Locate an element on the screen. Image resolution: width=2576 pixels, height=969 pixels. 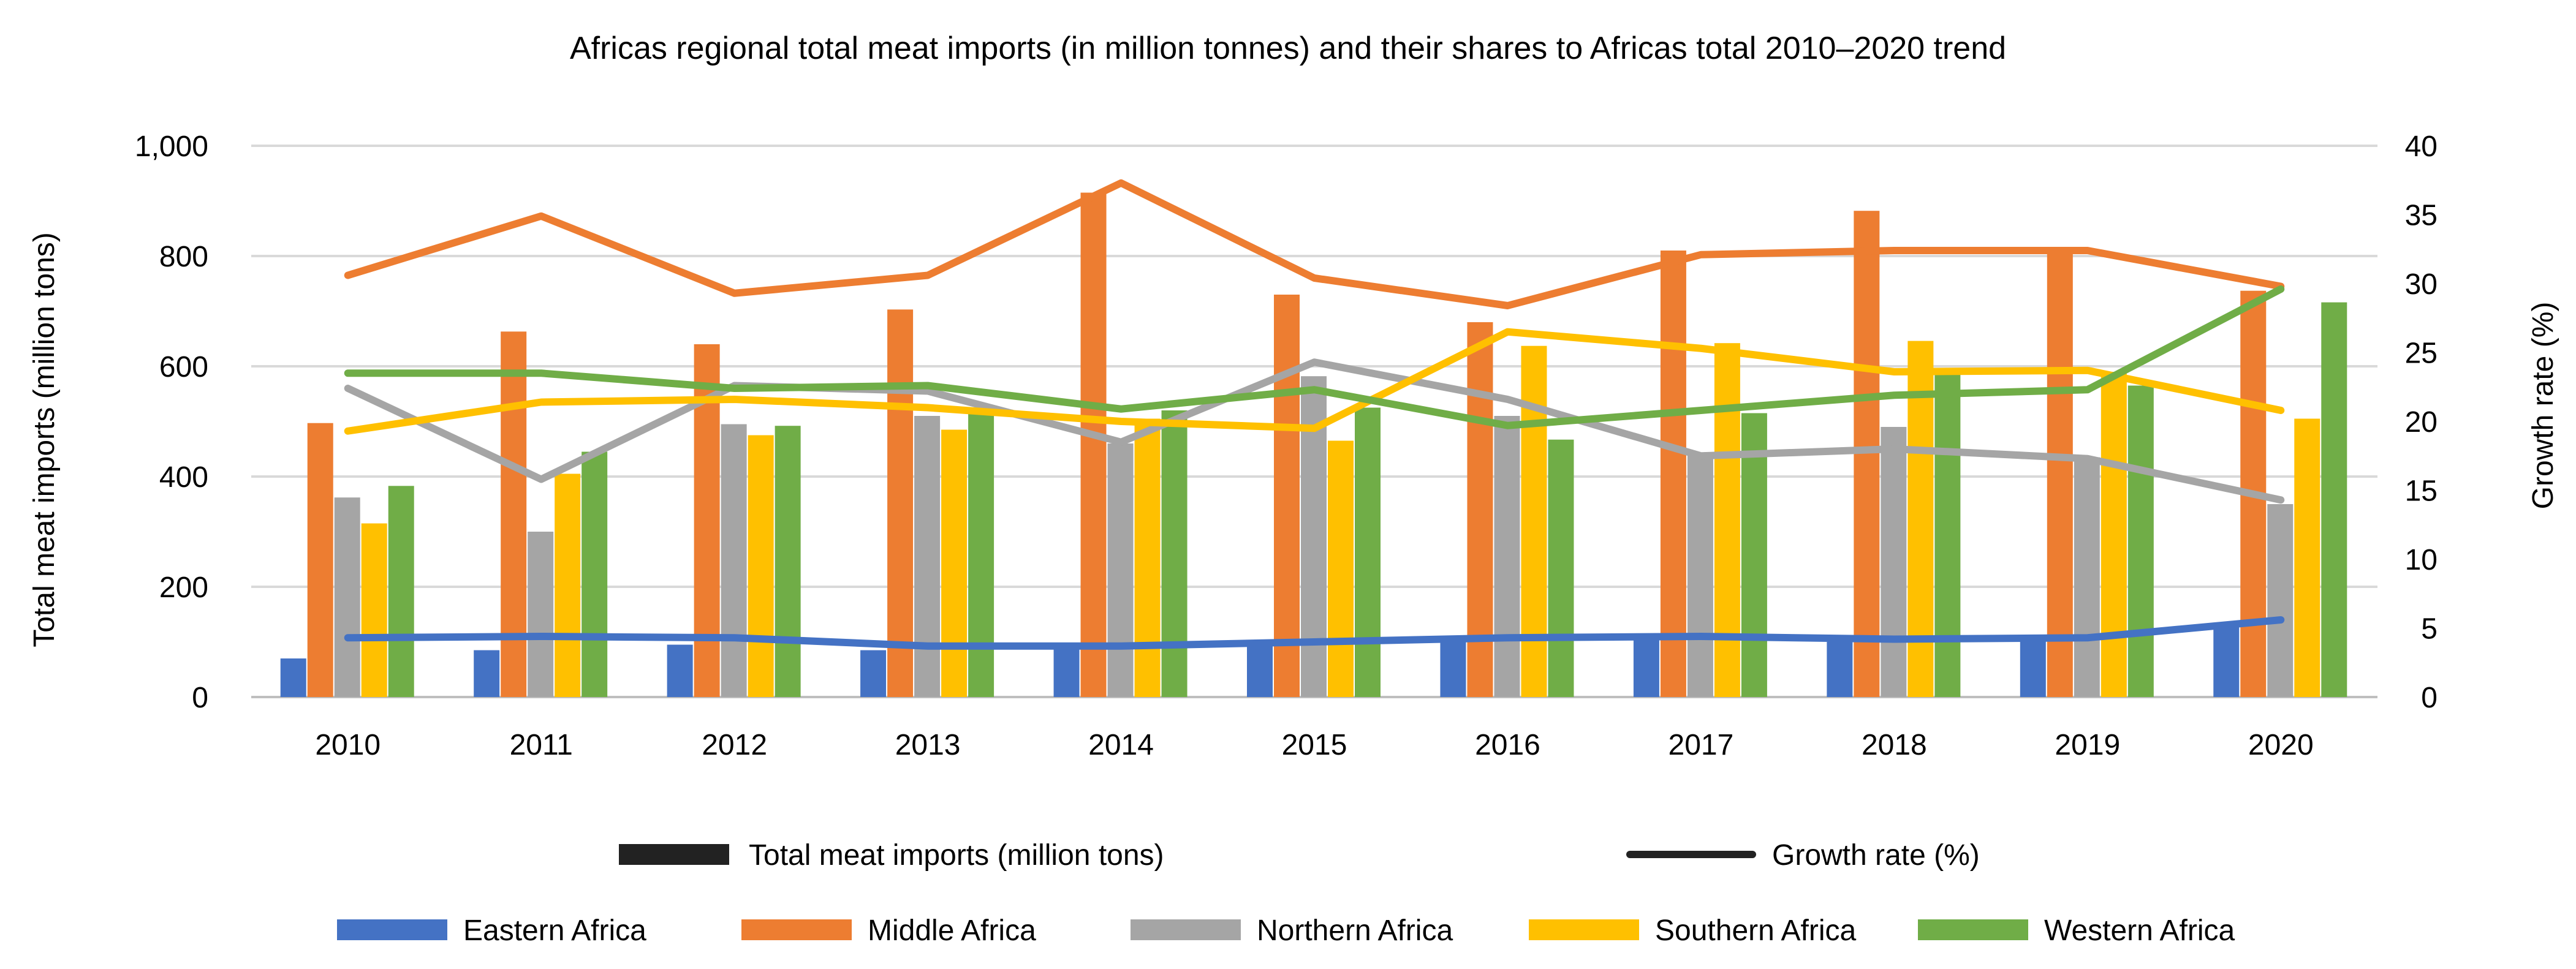
x-tick-label: 2012 is located at coordinates (734, 745).